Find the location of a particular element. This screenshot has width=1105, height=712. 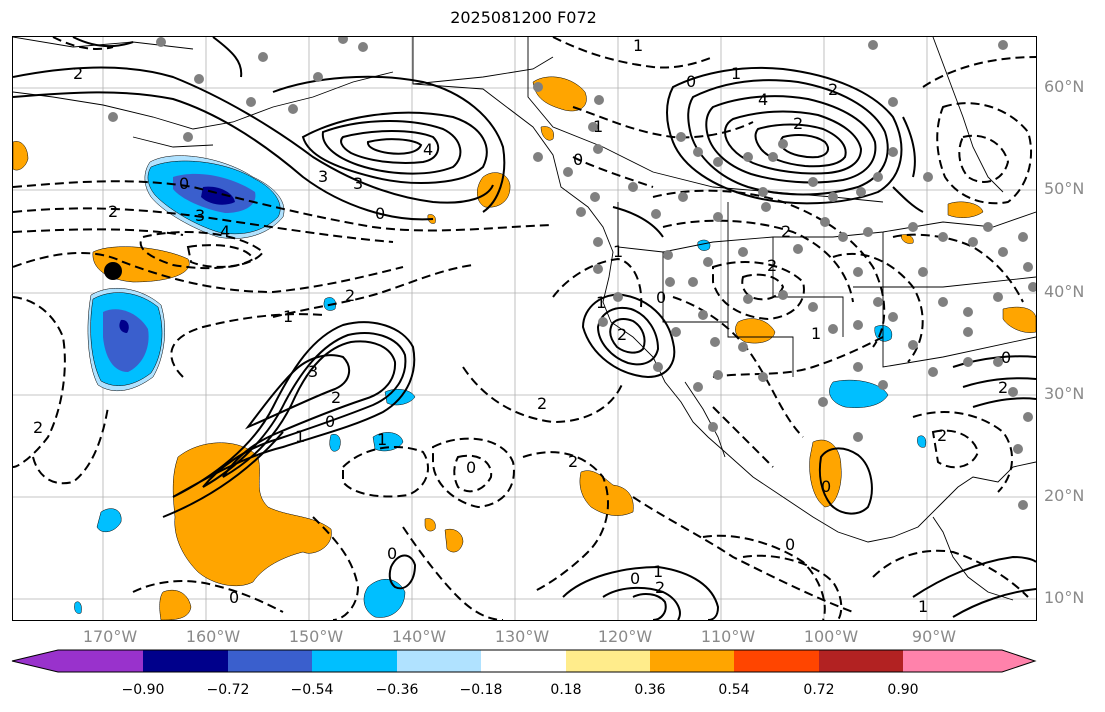

lon-label: 130°W is located at coordinates (522, 636).